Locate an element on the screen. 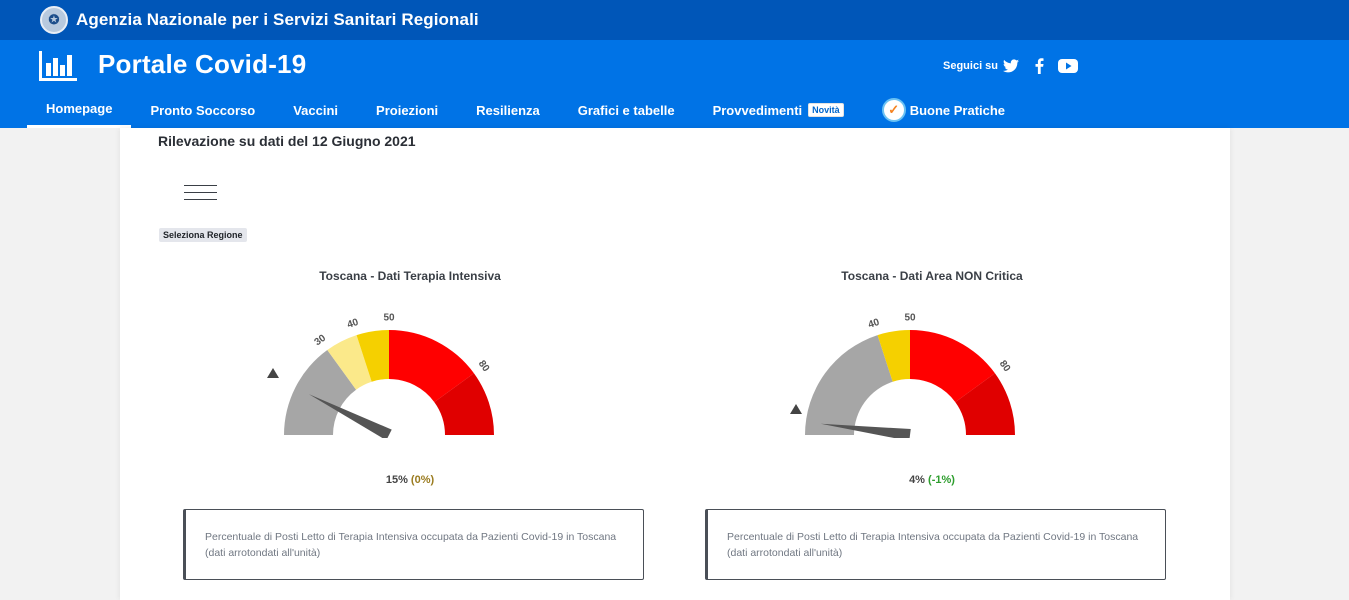  gauge-title-noncritical: Toscana - Dati Area NON Critica is located at coordinates (932, 276).